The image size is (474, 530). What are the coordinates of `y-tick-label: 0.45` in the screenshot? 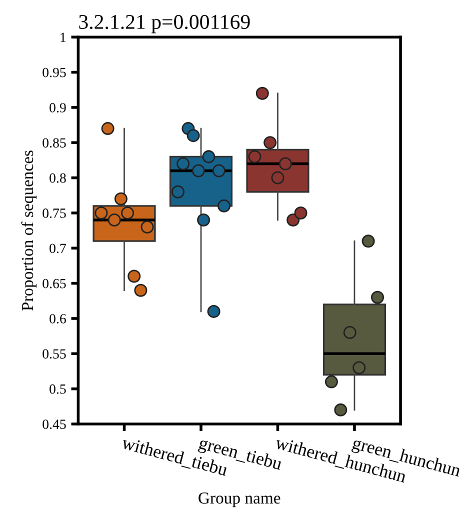 It's located at (54, 425).